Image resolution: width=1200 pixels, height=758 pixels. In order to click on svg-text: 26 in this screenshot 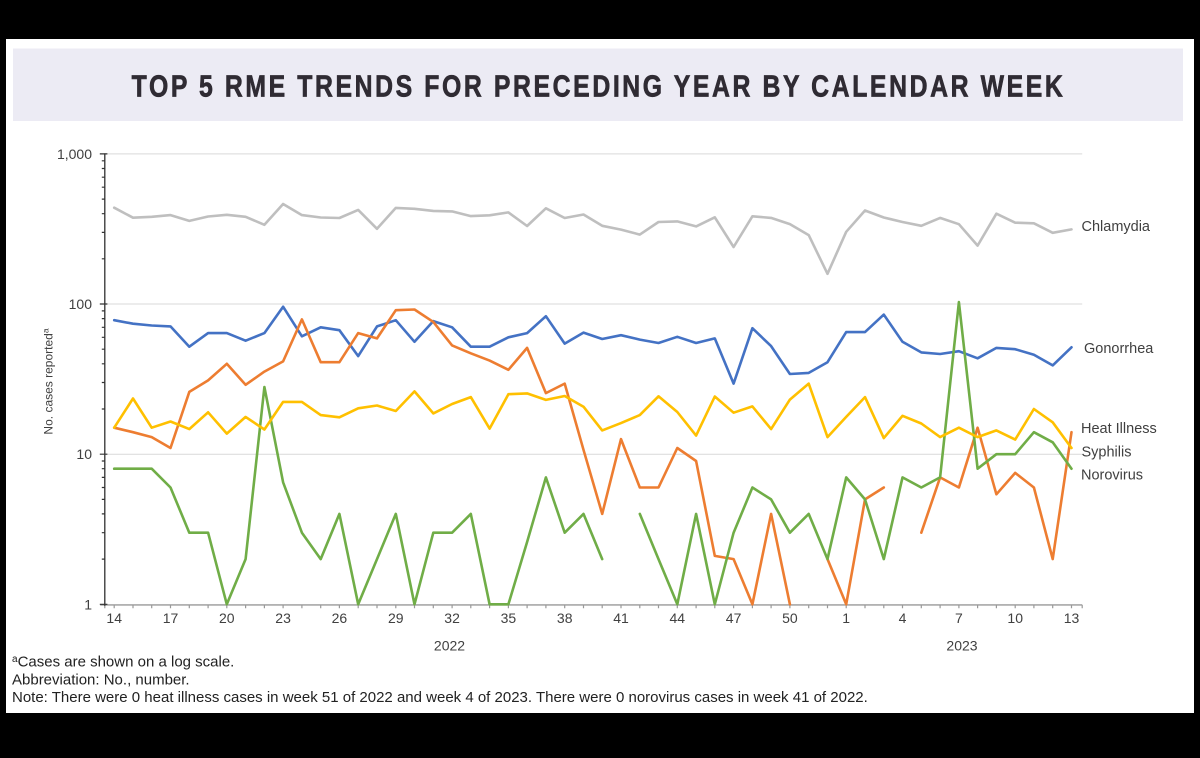, I will do `click(340, 618)`.